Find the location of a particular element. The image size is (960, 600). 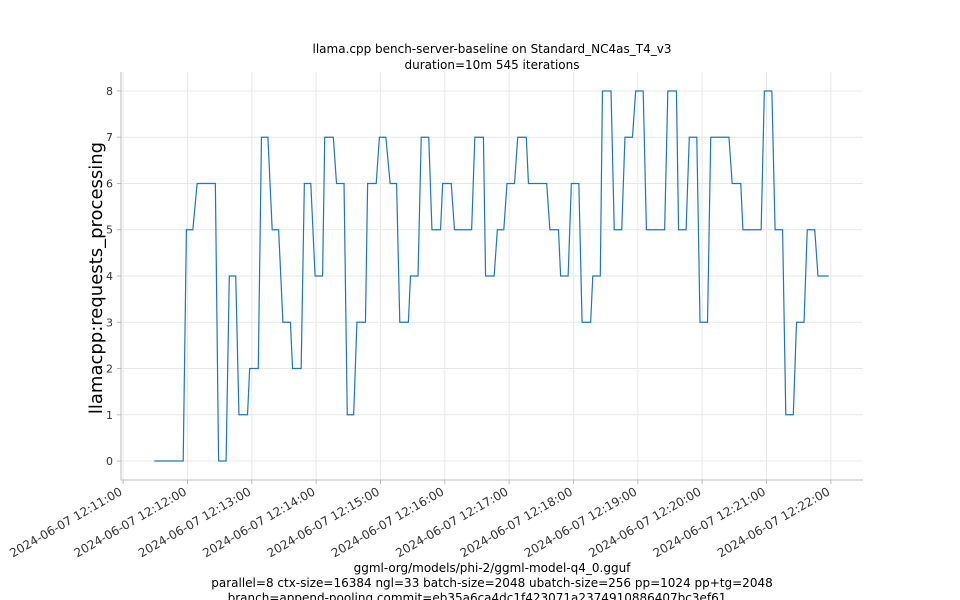

x-tick-label: 2024-06-07 12:13:00 is located at coordinates (194, 522).